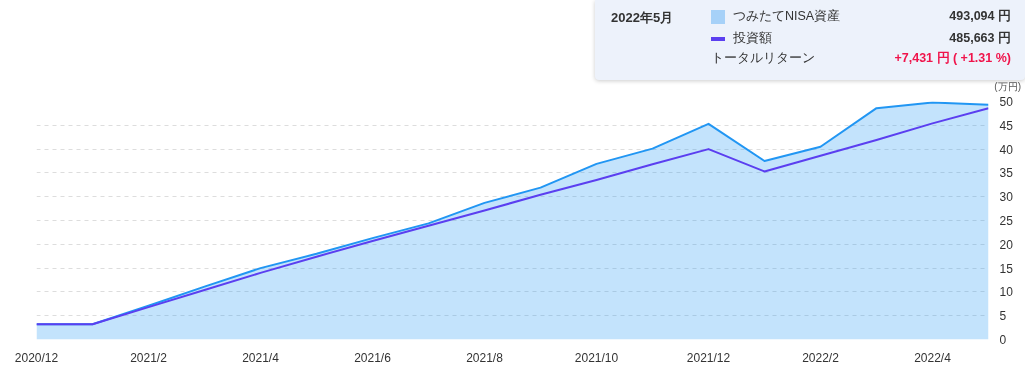 The width and height of the screenshot is (1025, 379). Describe the element at coordinates (596, 357) in the screenshot. I see `x-tick-label: 2021/10` at that location.